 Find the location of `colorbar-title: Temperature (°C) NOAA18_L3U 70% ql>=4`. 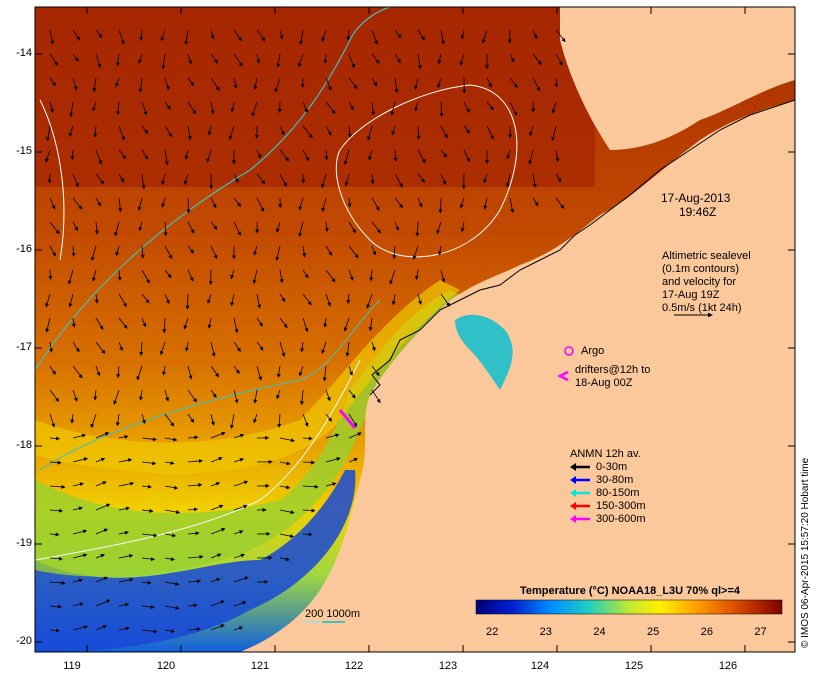

colorbar-title: Temperature (°C) NOAA18_L3U 70% ql>=4 is located at coordinates (630, 591).